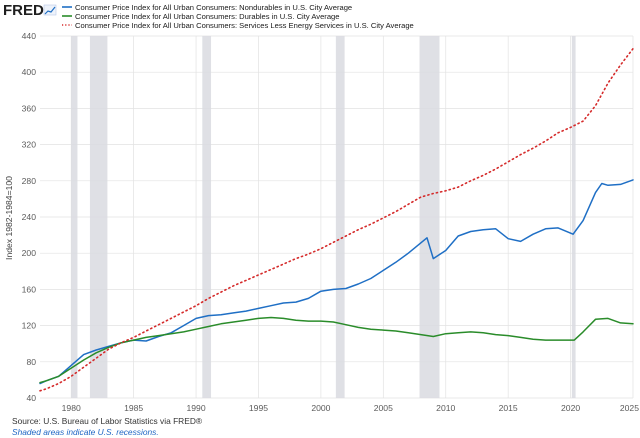 The width and height of the screenshot is (640, 438). Describe the element at coordinates (258, 408) in the screenshot. I see `x-tick-label: 1995` at that location.